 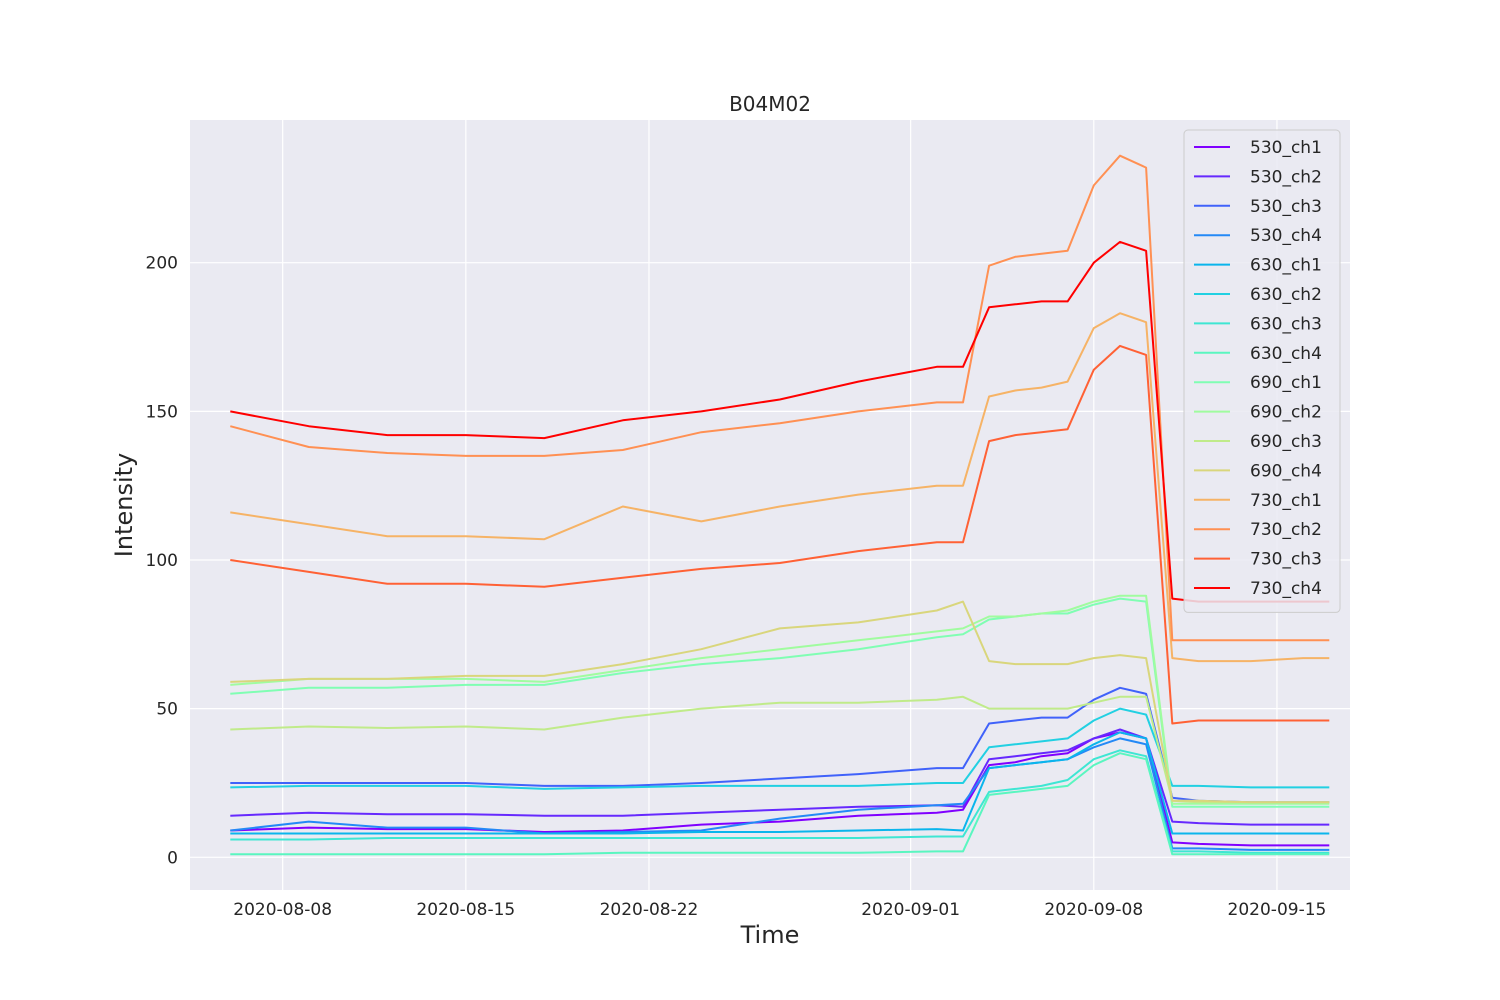 What do you see at coordinates (770, 104) in the screenshot?
I see `chart-title: B04M02` at bounding box center [770, 104].